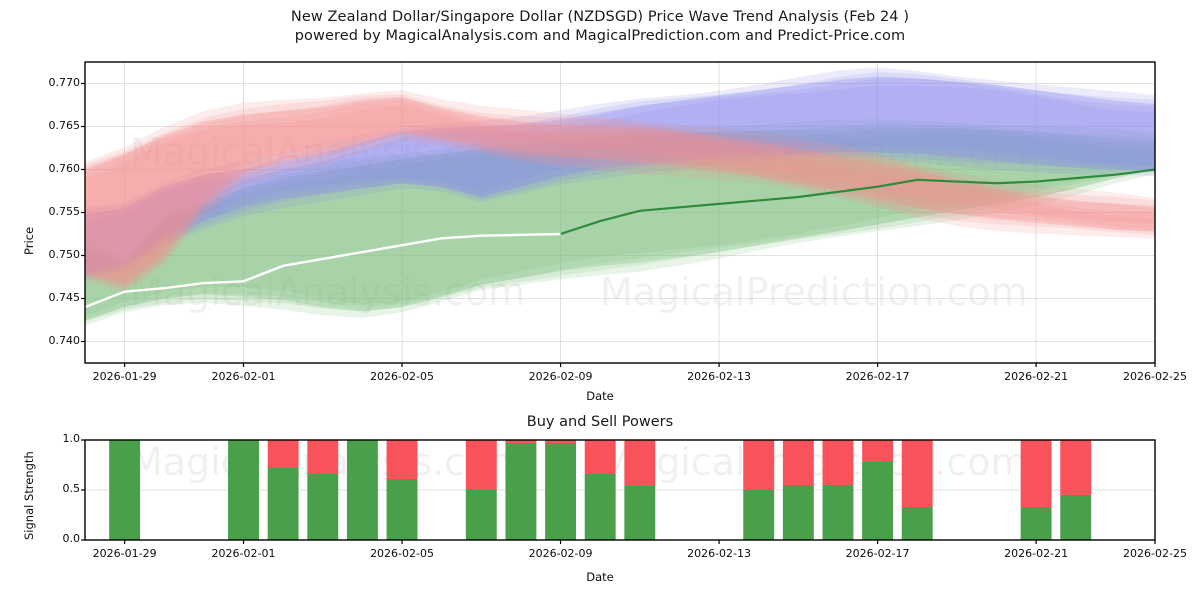  I want to click on buy-sell-title: Buy and Sell Powers, so click(600, 422).